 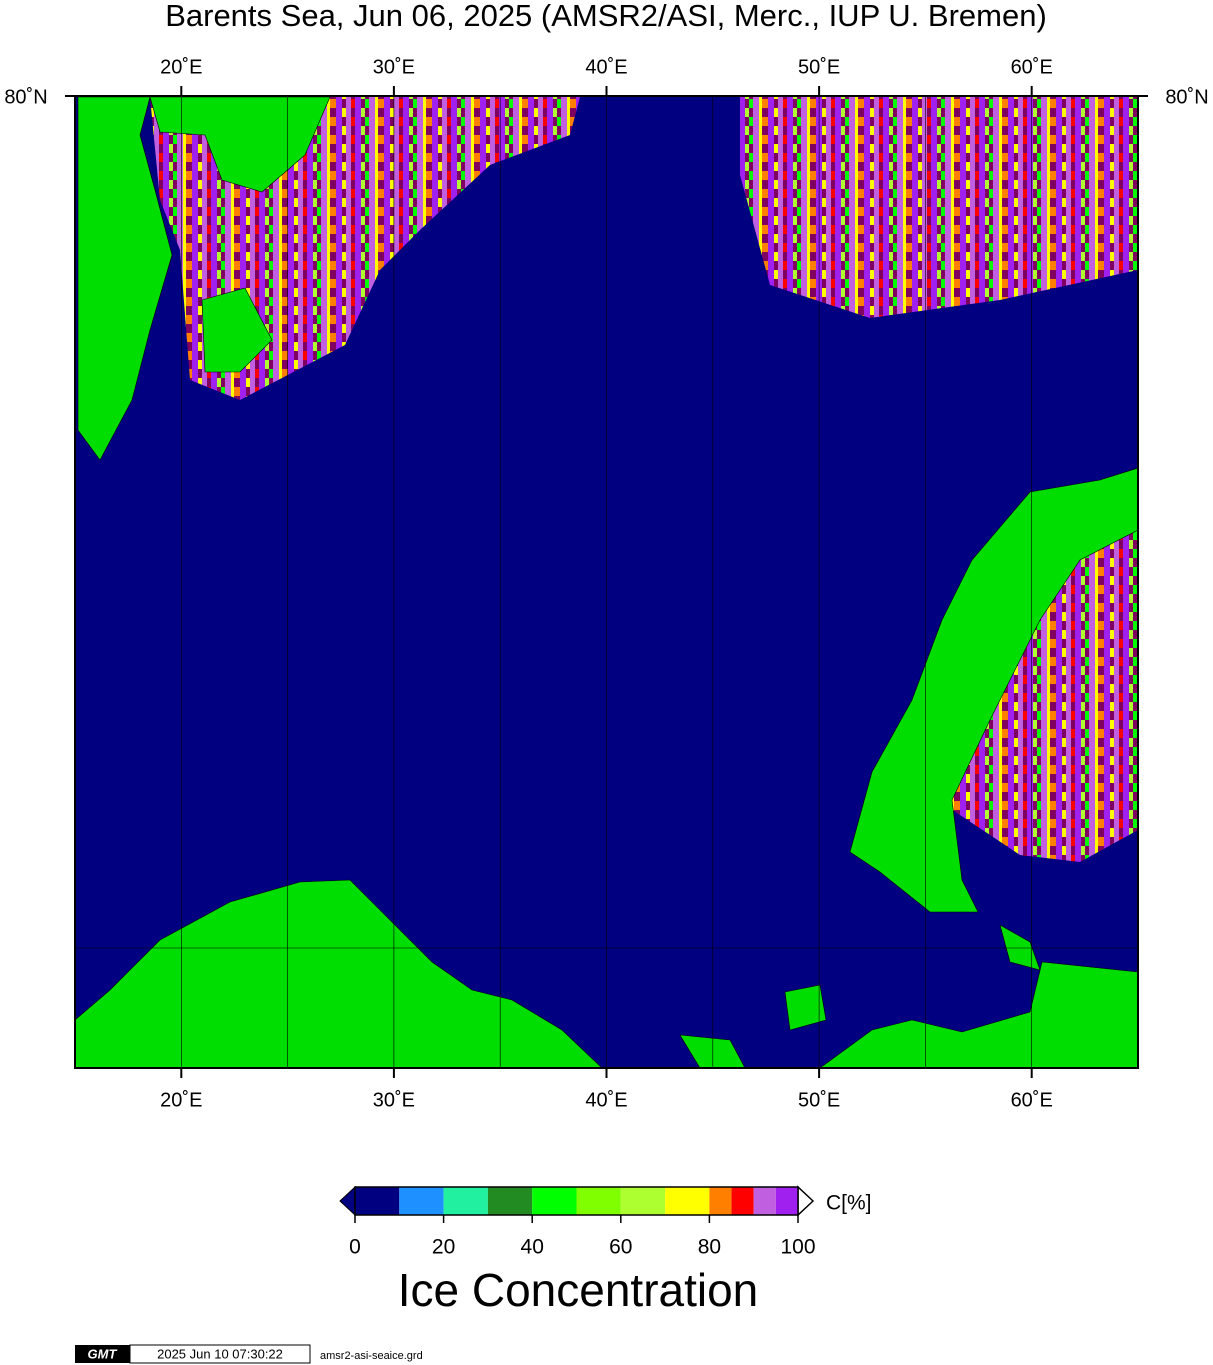 I want to click on colorbar-under, so click(x=347, y=1201).